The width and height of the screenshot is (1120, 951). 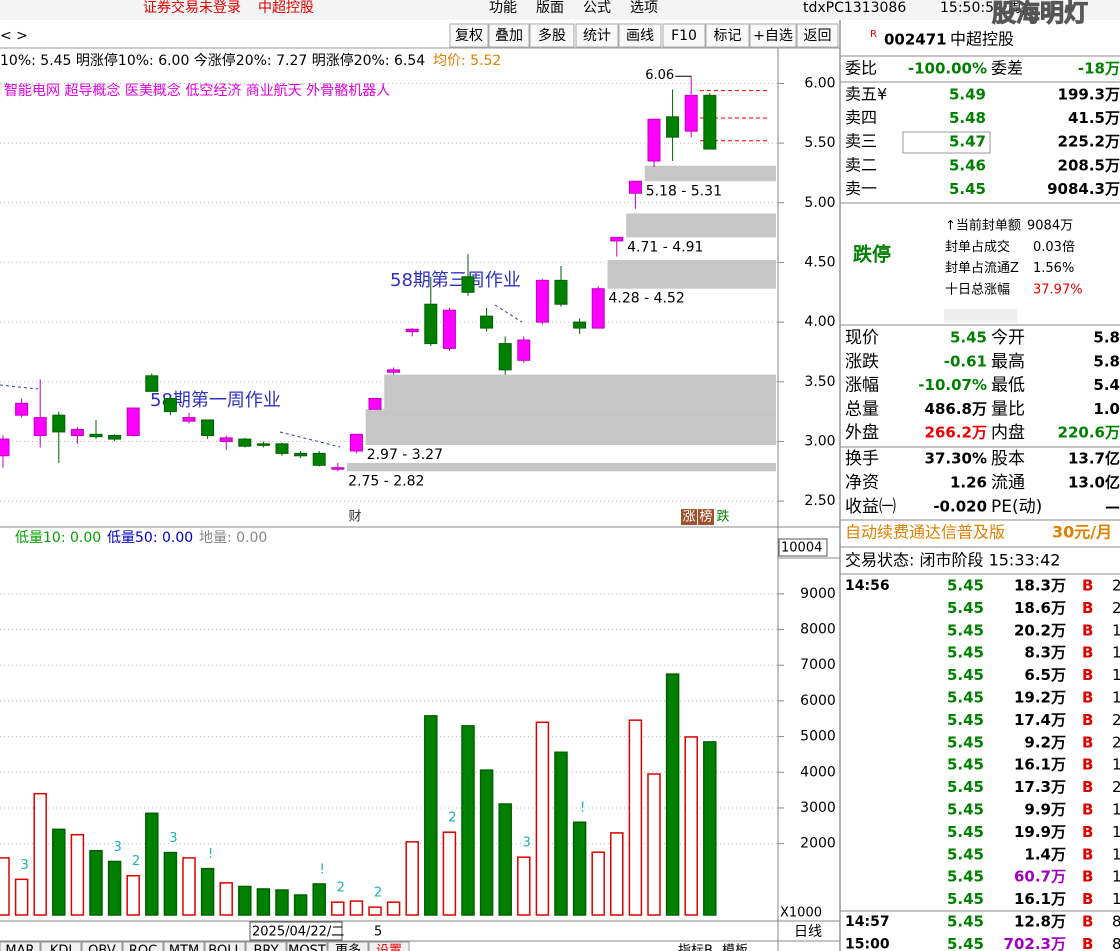 What do you see at coordinates (1040, 720) in the screenshot?
I see `trade-volume: 17.4万` at bounding box center [1040, 720].